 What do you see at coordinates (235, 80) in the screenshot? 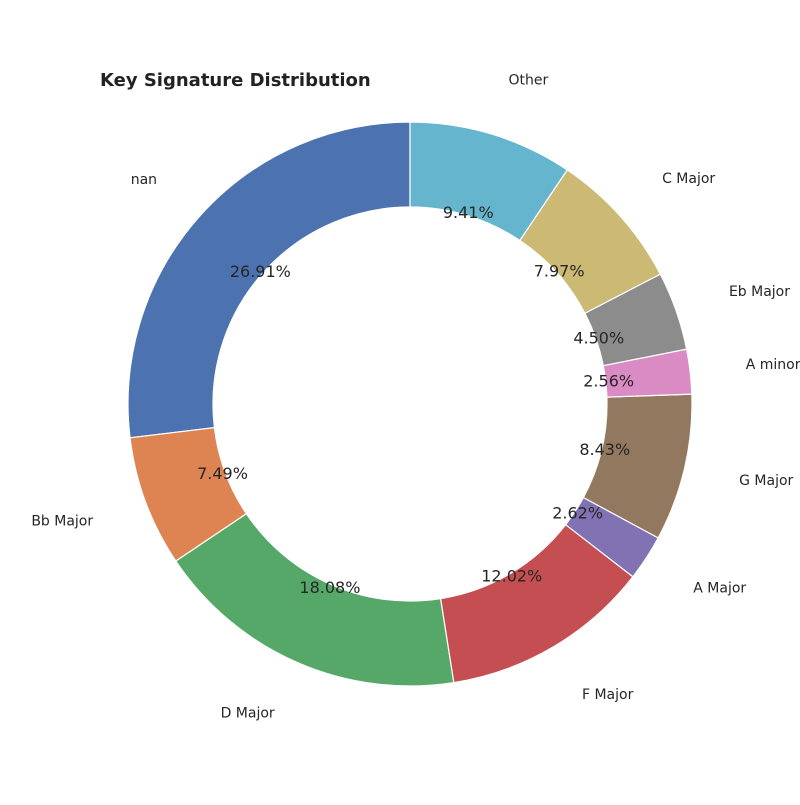
I see `chart-title: Key Signature Distribution` at bounding box center [235, 80].